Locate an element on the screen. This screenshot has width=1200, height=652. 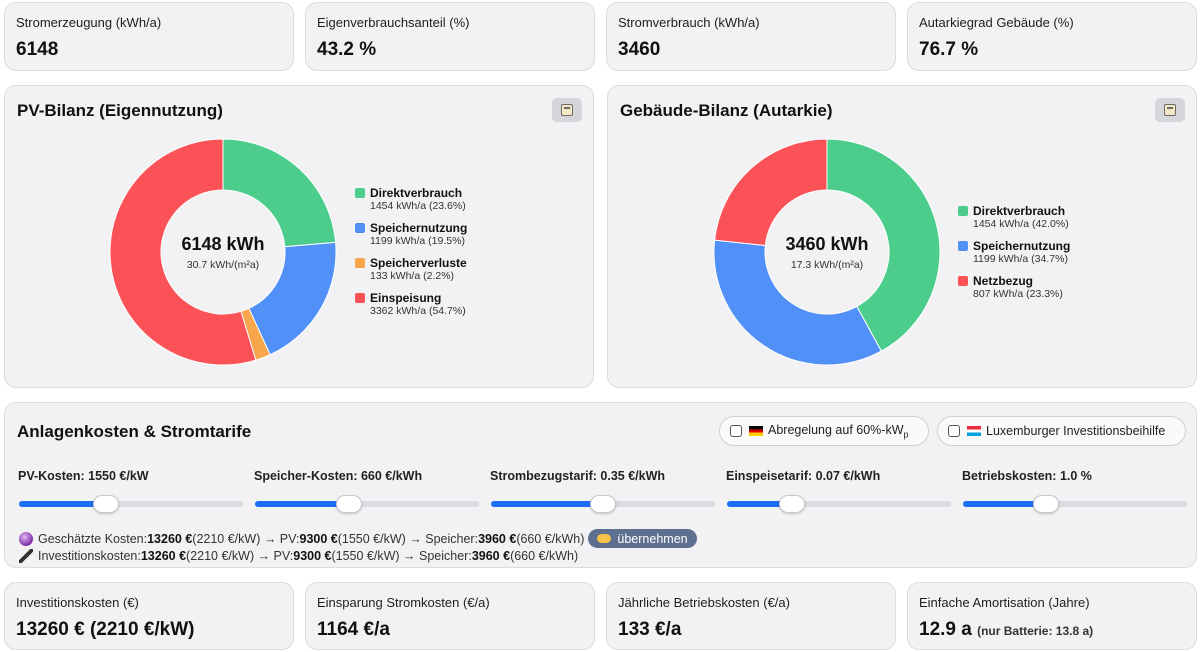
abregelung-toggle: Abregelung auf 60%-kWp is located at coordinates (824, 431).